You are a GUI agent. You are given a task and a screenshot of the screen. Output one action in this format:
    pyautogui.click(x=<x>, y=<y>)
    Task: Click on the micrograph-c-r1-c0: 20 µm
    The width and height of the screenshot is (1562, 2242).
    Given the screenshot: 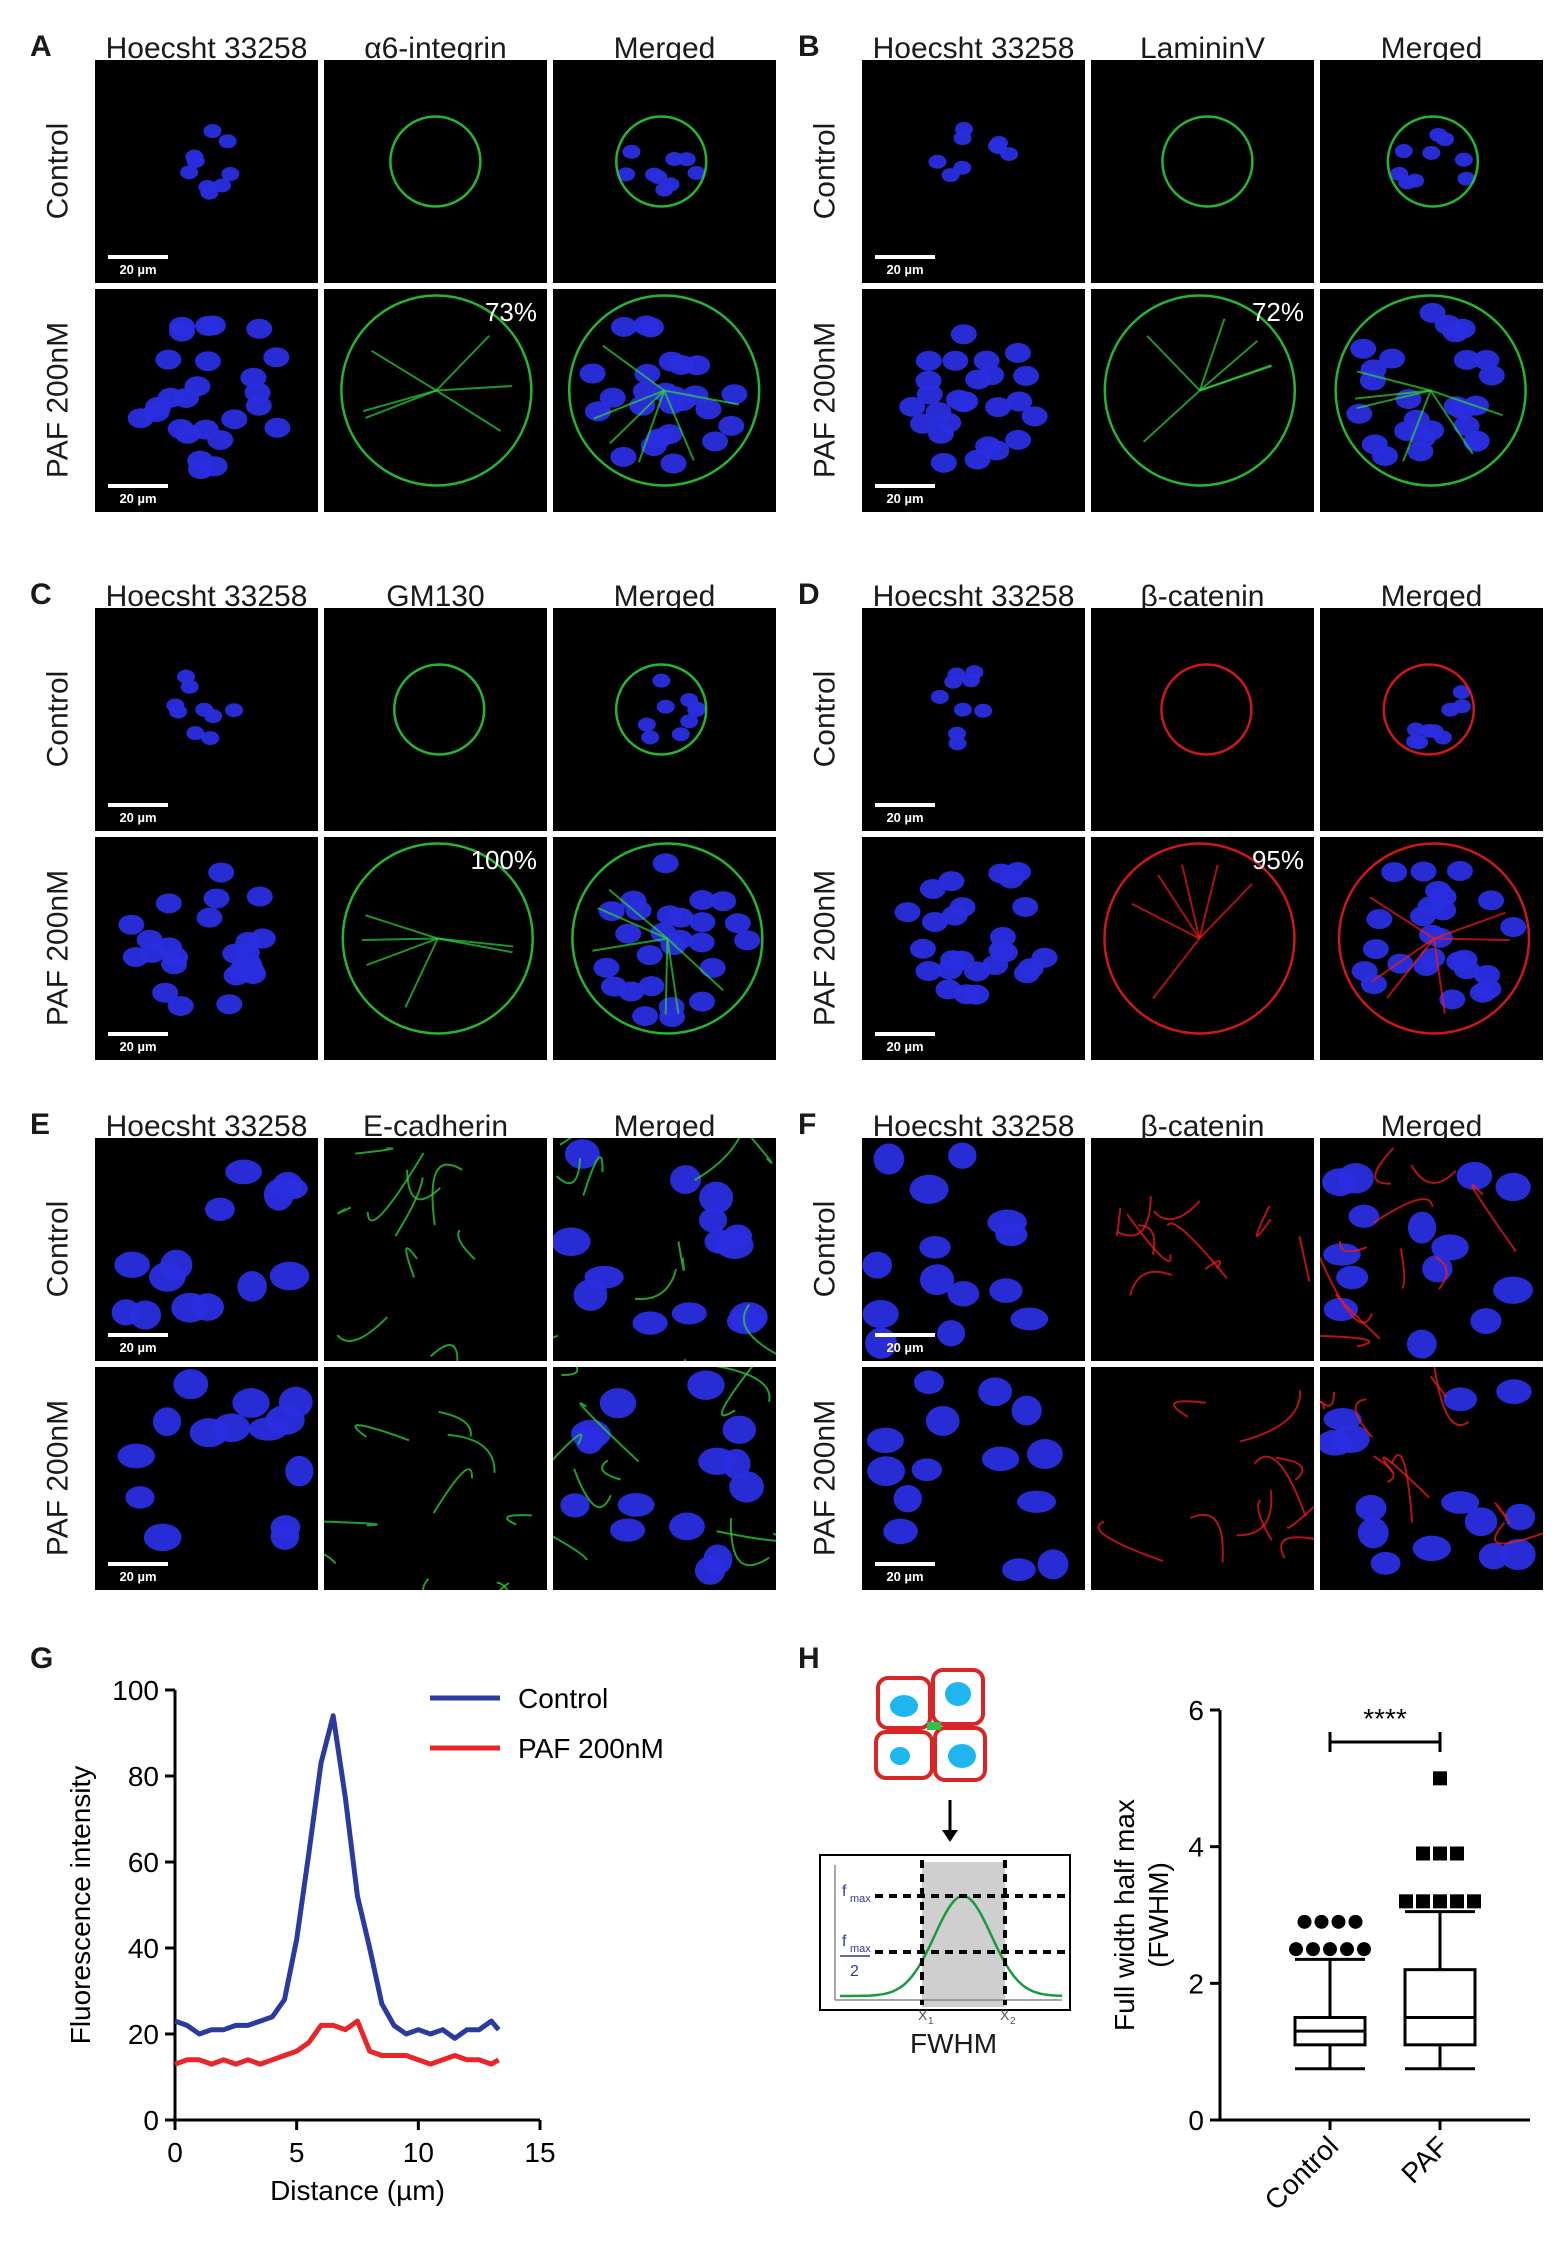 What is the action you would take?
    pyautogui.click(x=206, y=948)
    